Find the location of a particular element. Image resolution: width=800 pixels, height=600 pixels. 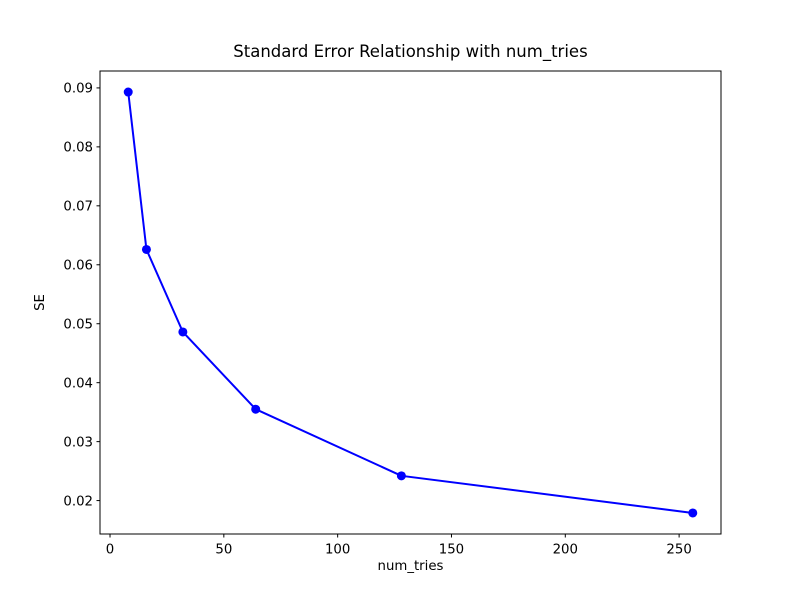

y-tick-label: 0.06 is located at coordinates (78, 266).